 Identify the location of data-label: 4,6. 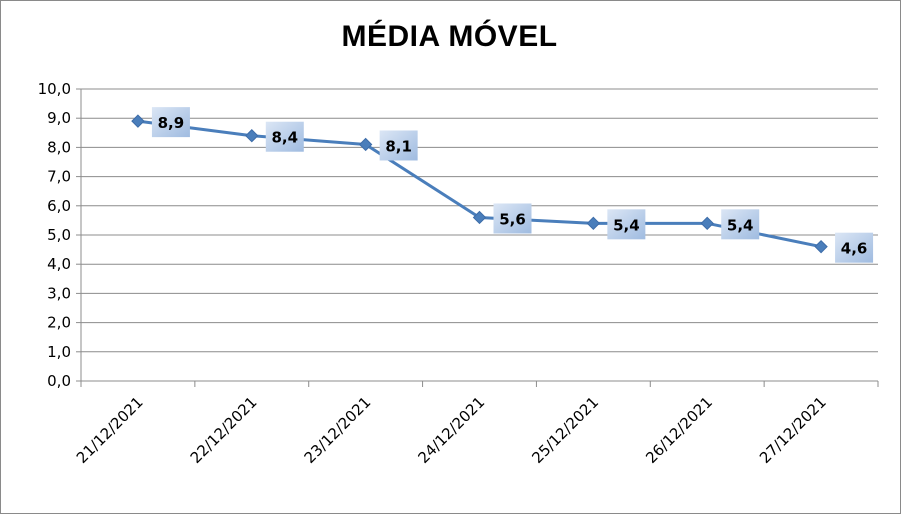
(854, 247).